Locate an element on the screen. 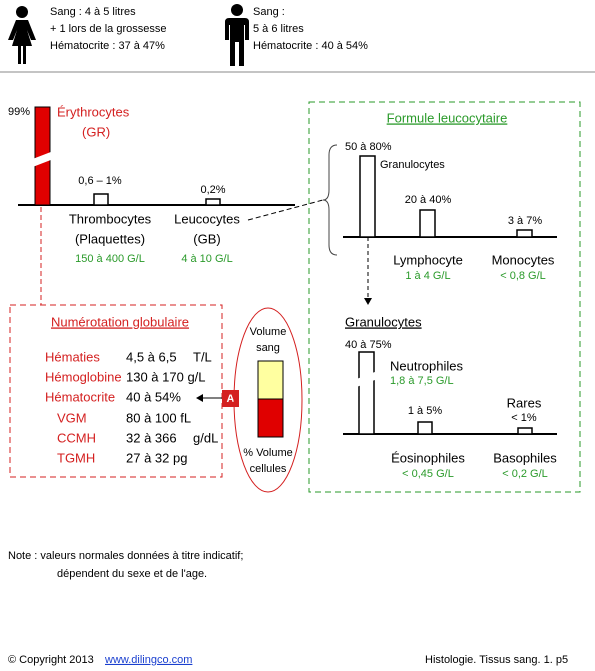 Image resolution: width=595 pixels, height=671 pixels. note: dépendent du sexe et de l'age. is located at coordinates (132, 574).